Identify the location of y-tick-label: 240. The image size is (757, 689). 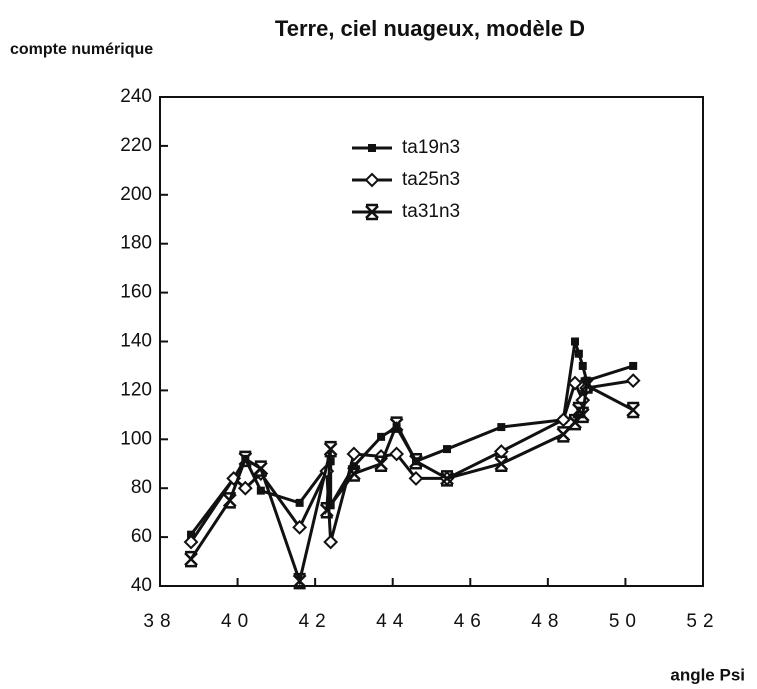
(136, 96).